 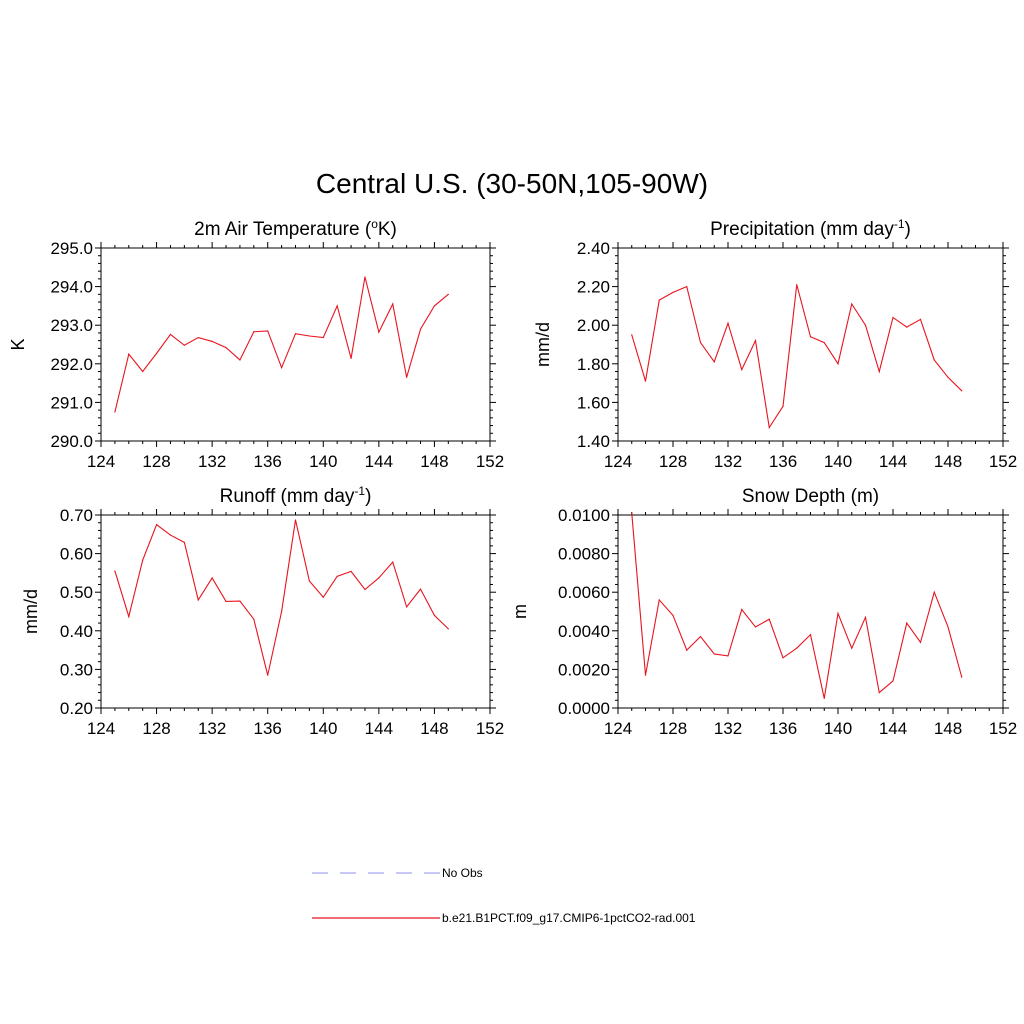 I want to click on snow-depth-ytick-label: 0.0080, so click(x=584, y=554).